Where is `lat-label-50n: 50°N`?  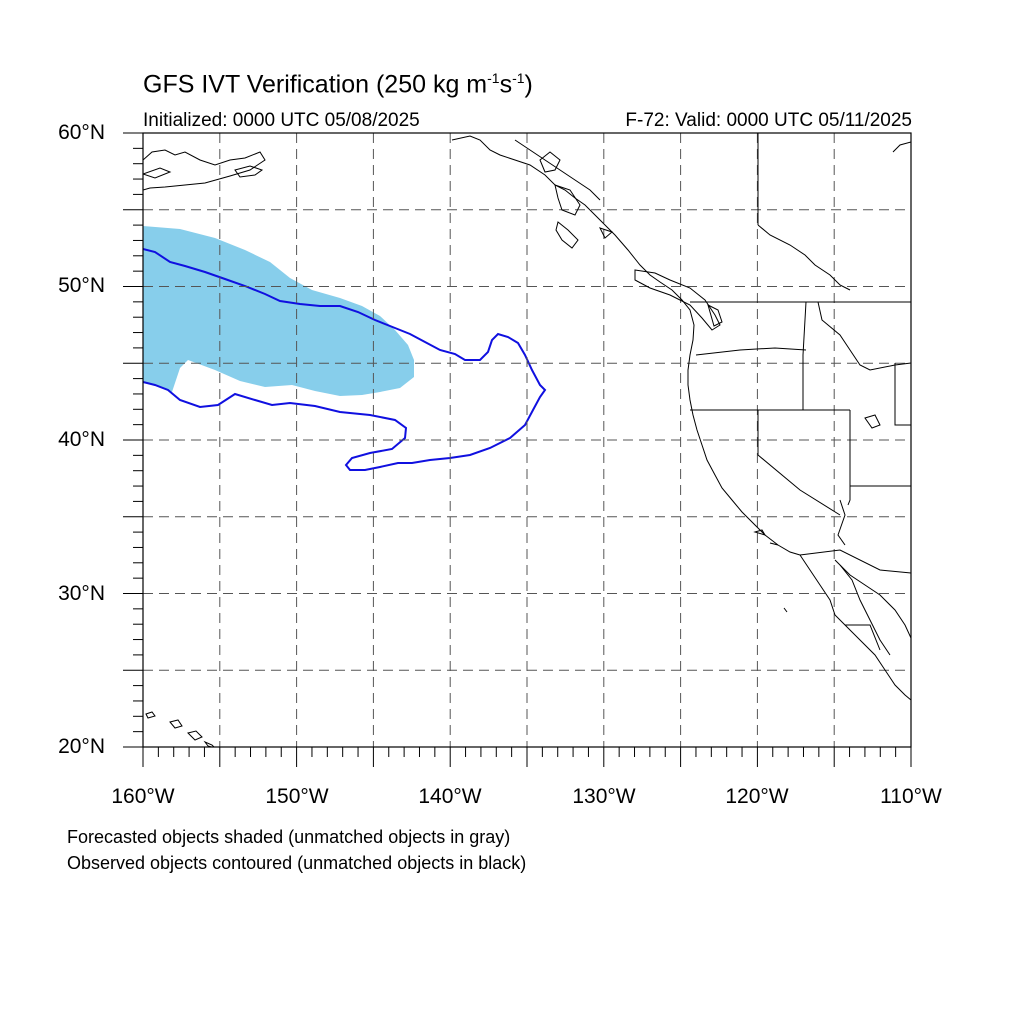 lat-label-50n: 50°N is located at coordinates (81, 285).